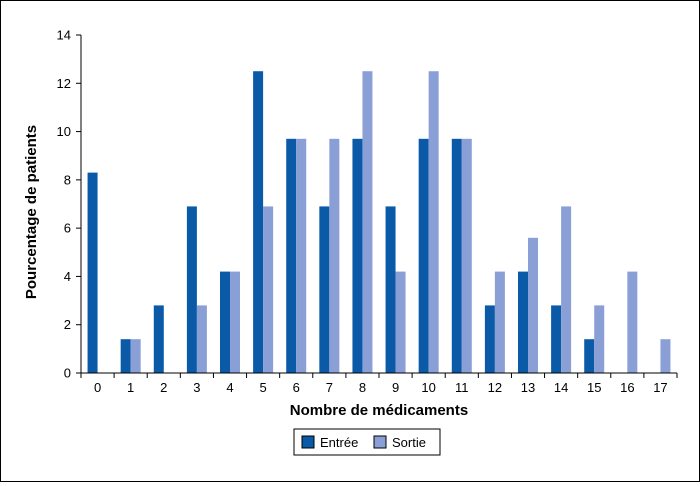  I want to click on y-tick-label: 10, so click(64, 131).